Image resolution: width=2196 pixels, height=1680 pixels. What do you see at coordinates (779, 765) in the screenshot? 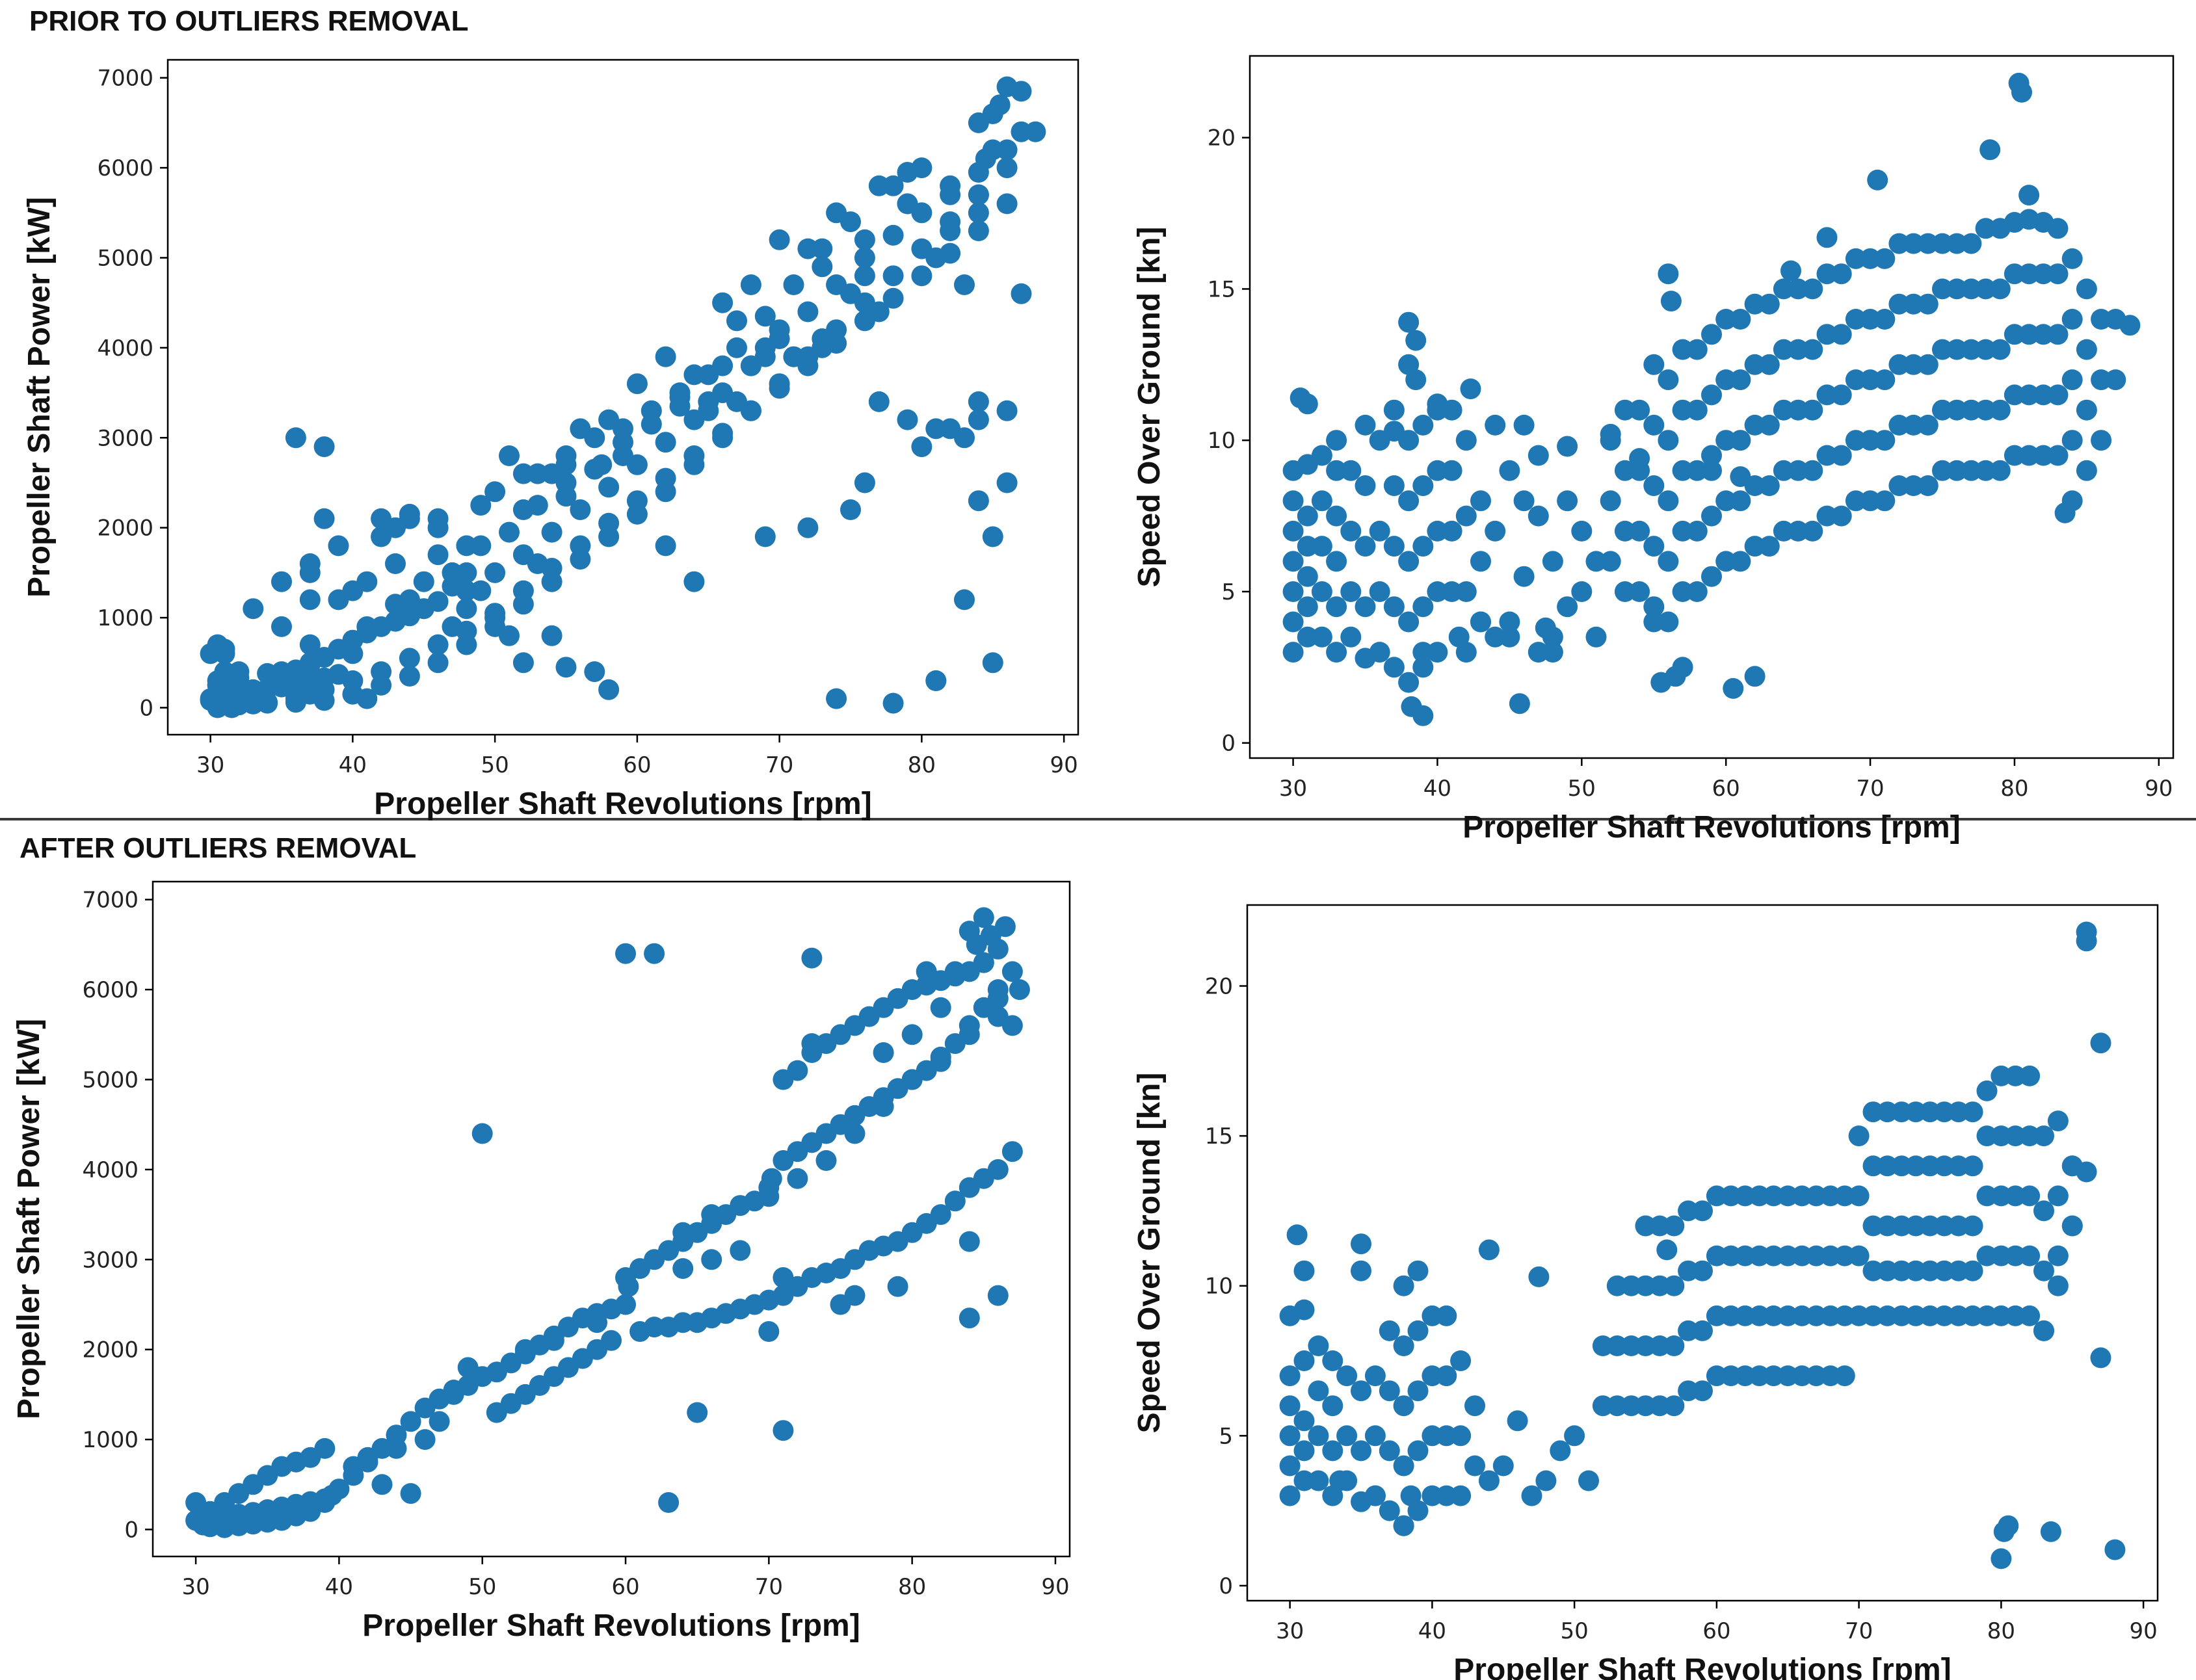
I see `x-tick-label: 70` at bounding box center [779, 765].